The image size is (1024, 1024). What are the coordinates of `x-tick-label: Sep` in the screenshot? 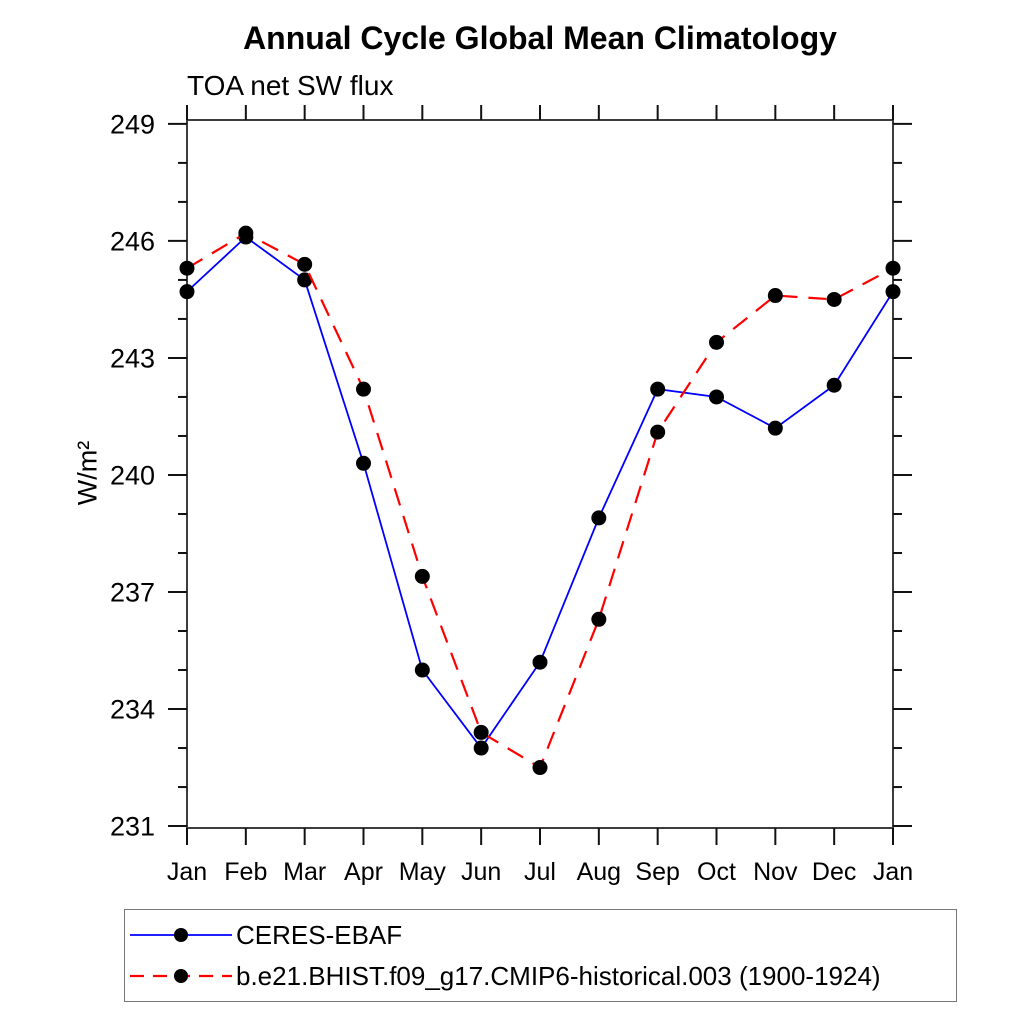 It's located at (657, 872).